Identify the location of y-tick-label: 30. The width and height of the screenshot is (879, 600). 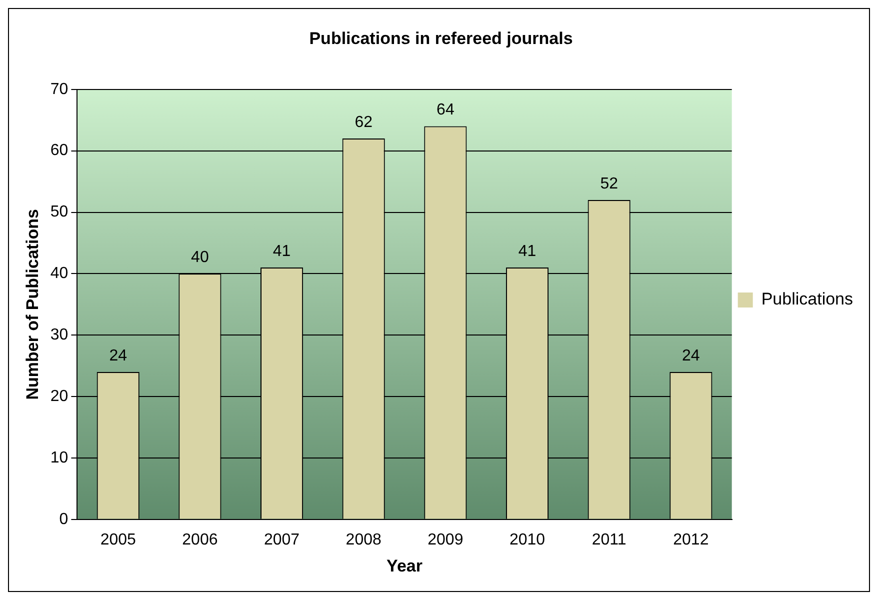
(59, 335).